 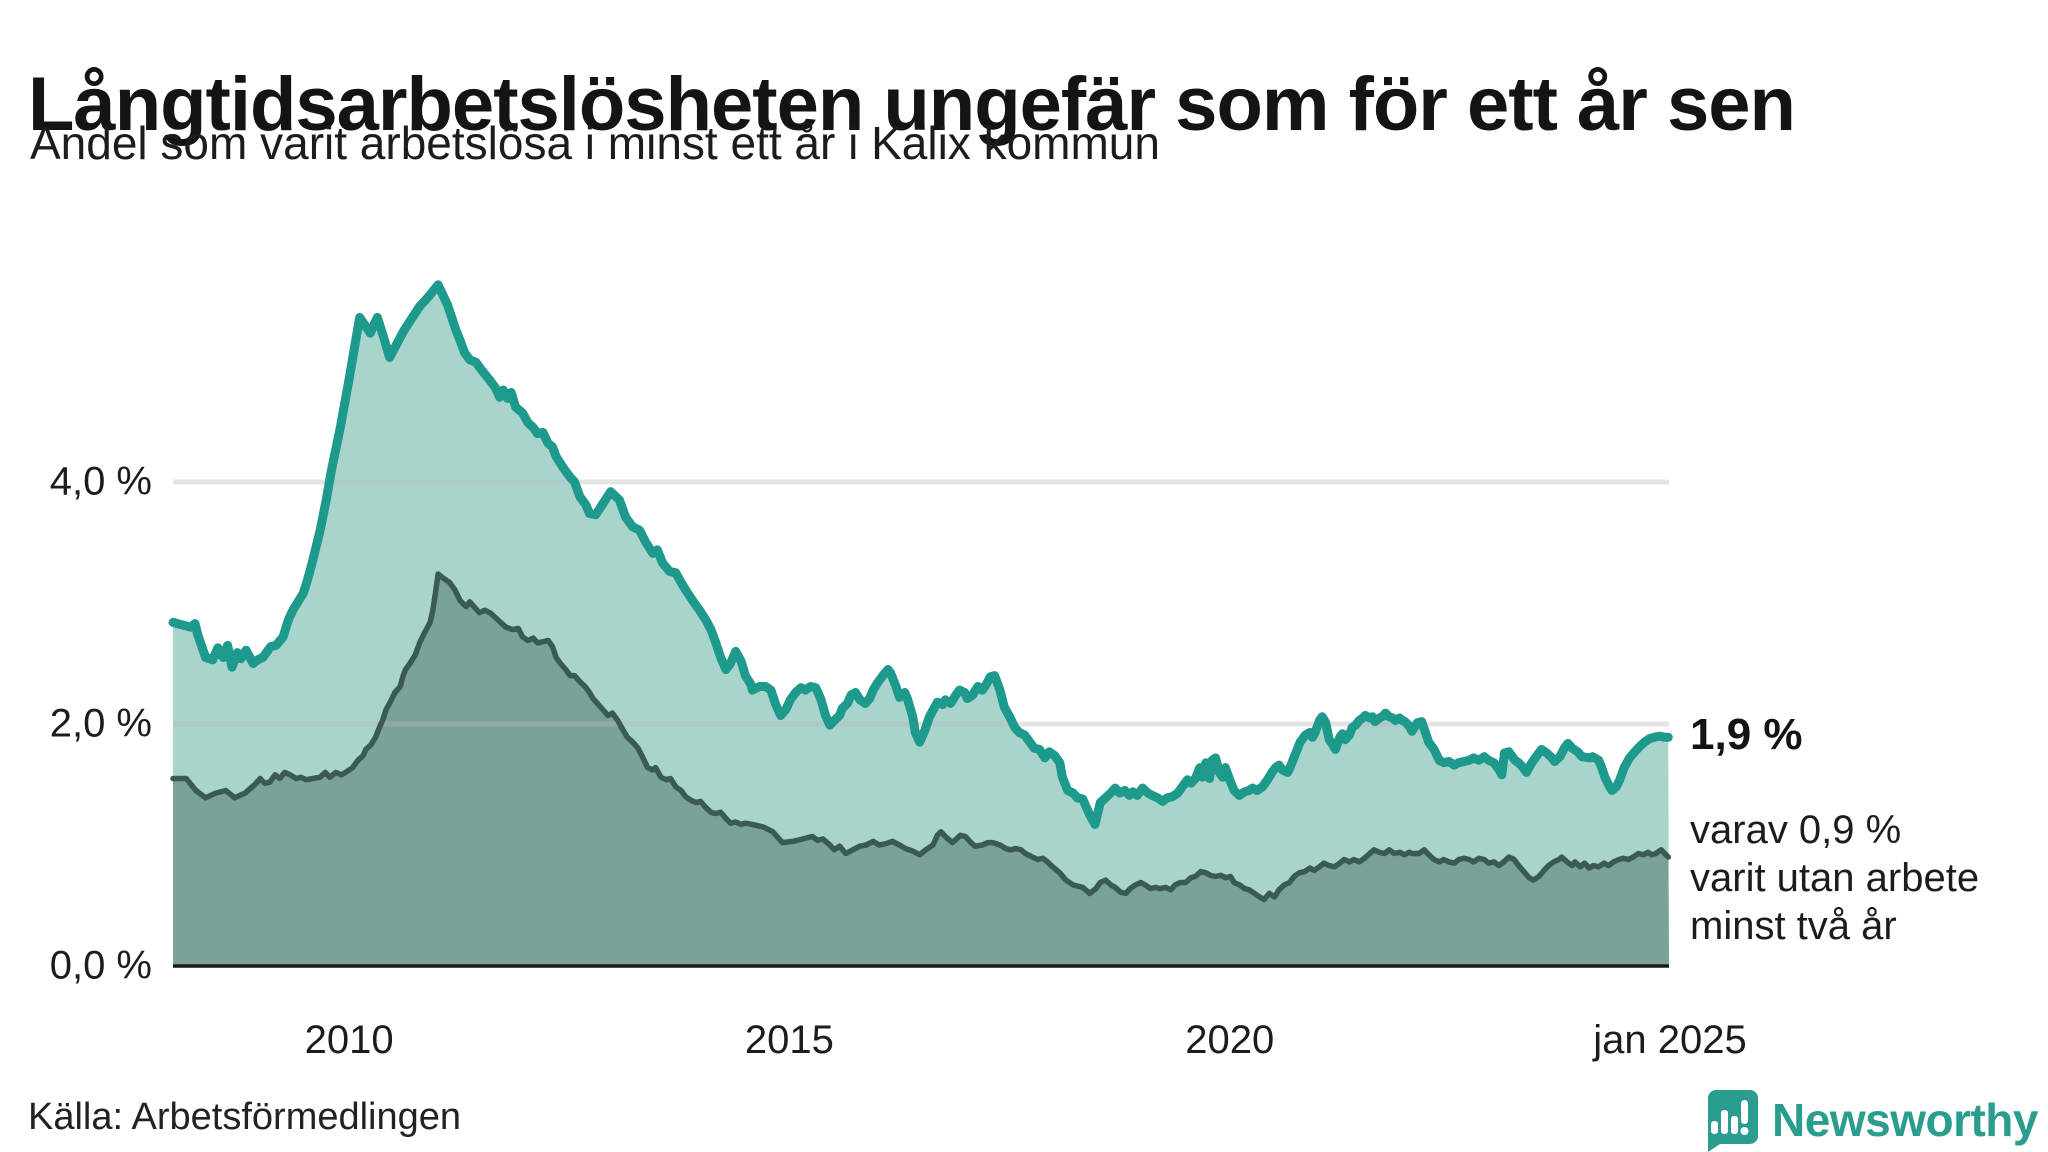 What do you see at coordinates (1670, 1040) in the screenshot?
I see `x-tick-label-jan-2025: jan 2025` at bounding box center [1670, 1040].